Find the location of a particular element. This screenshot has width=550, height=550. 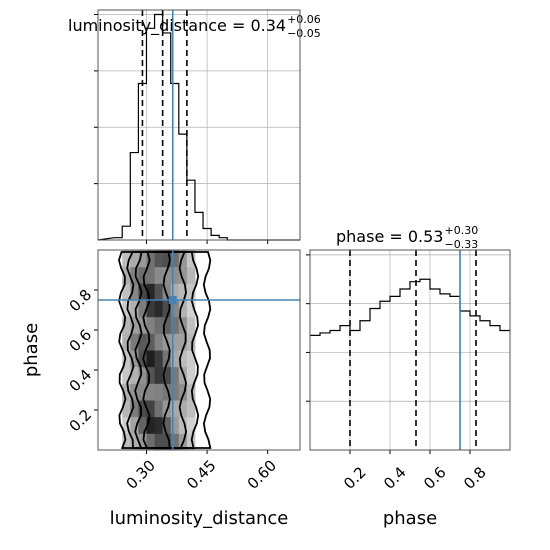

x-tick-label: 0.2 is located at coordinates (355, 478).